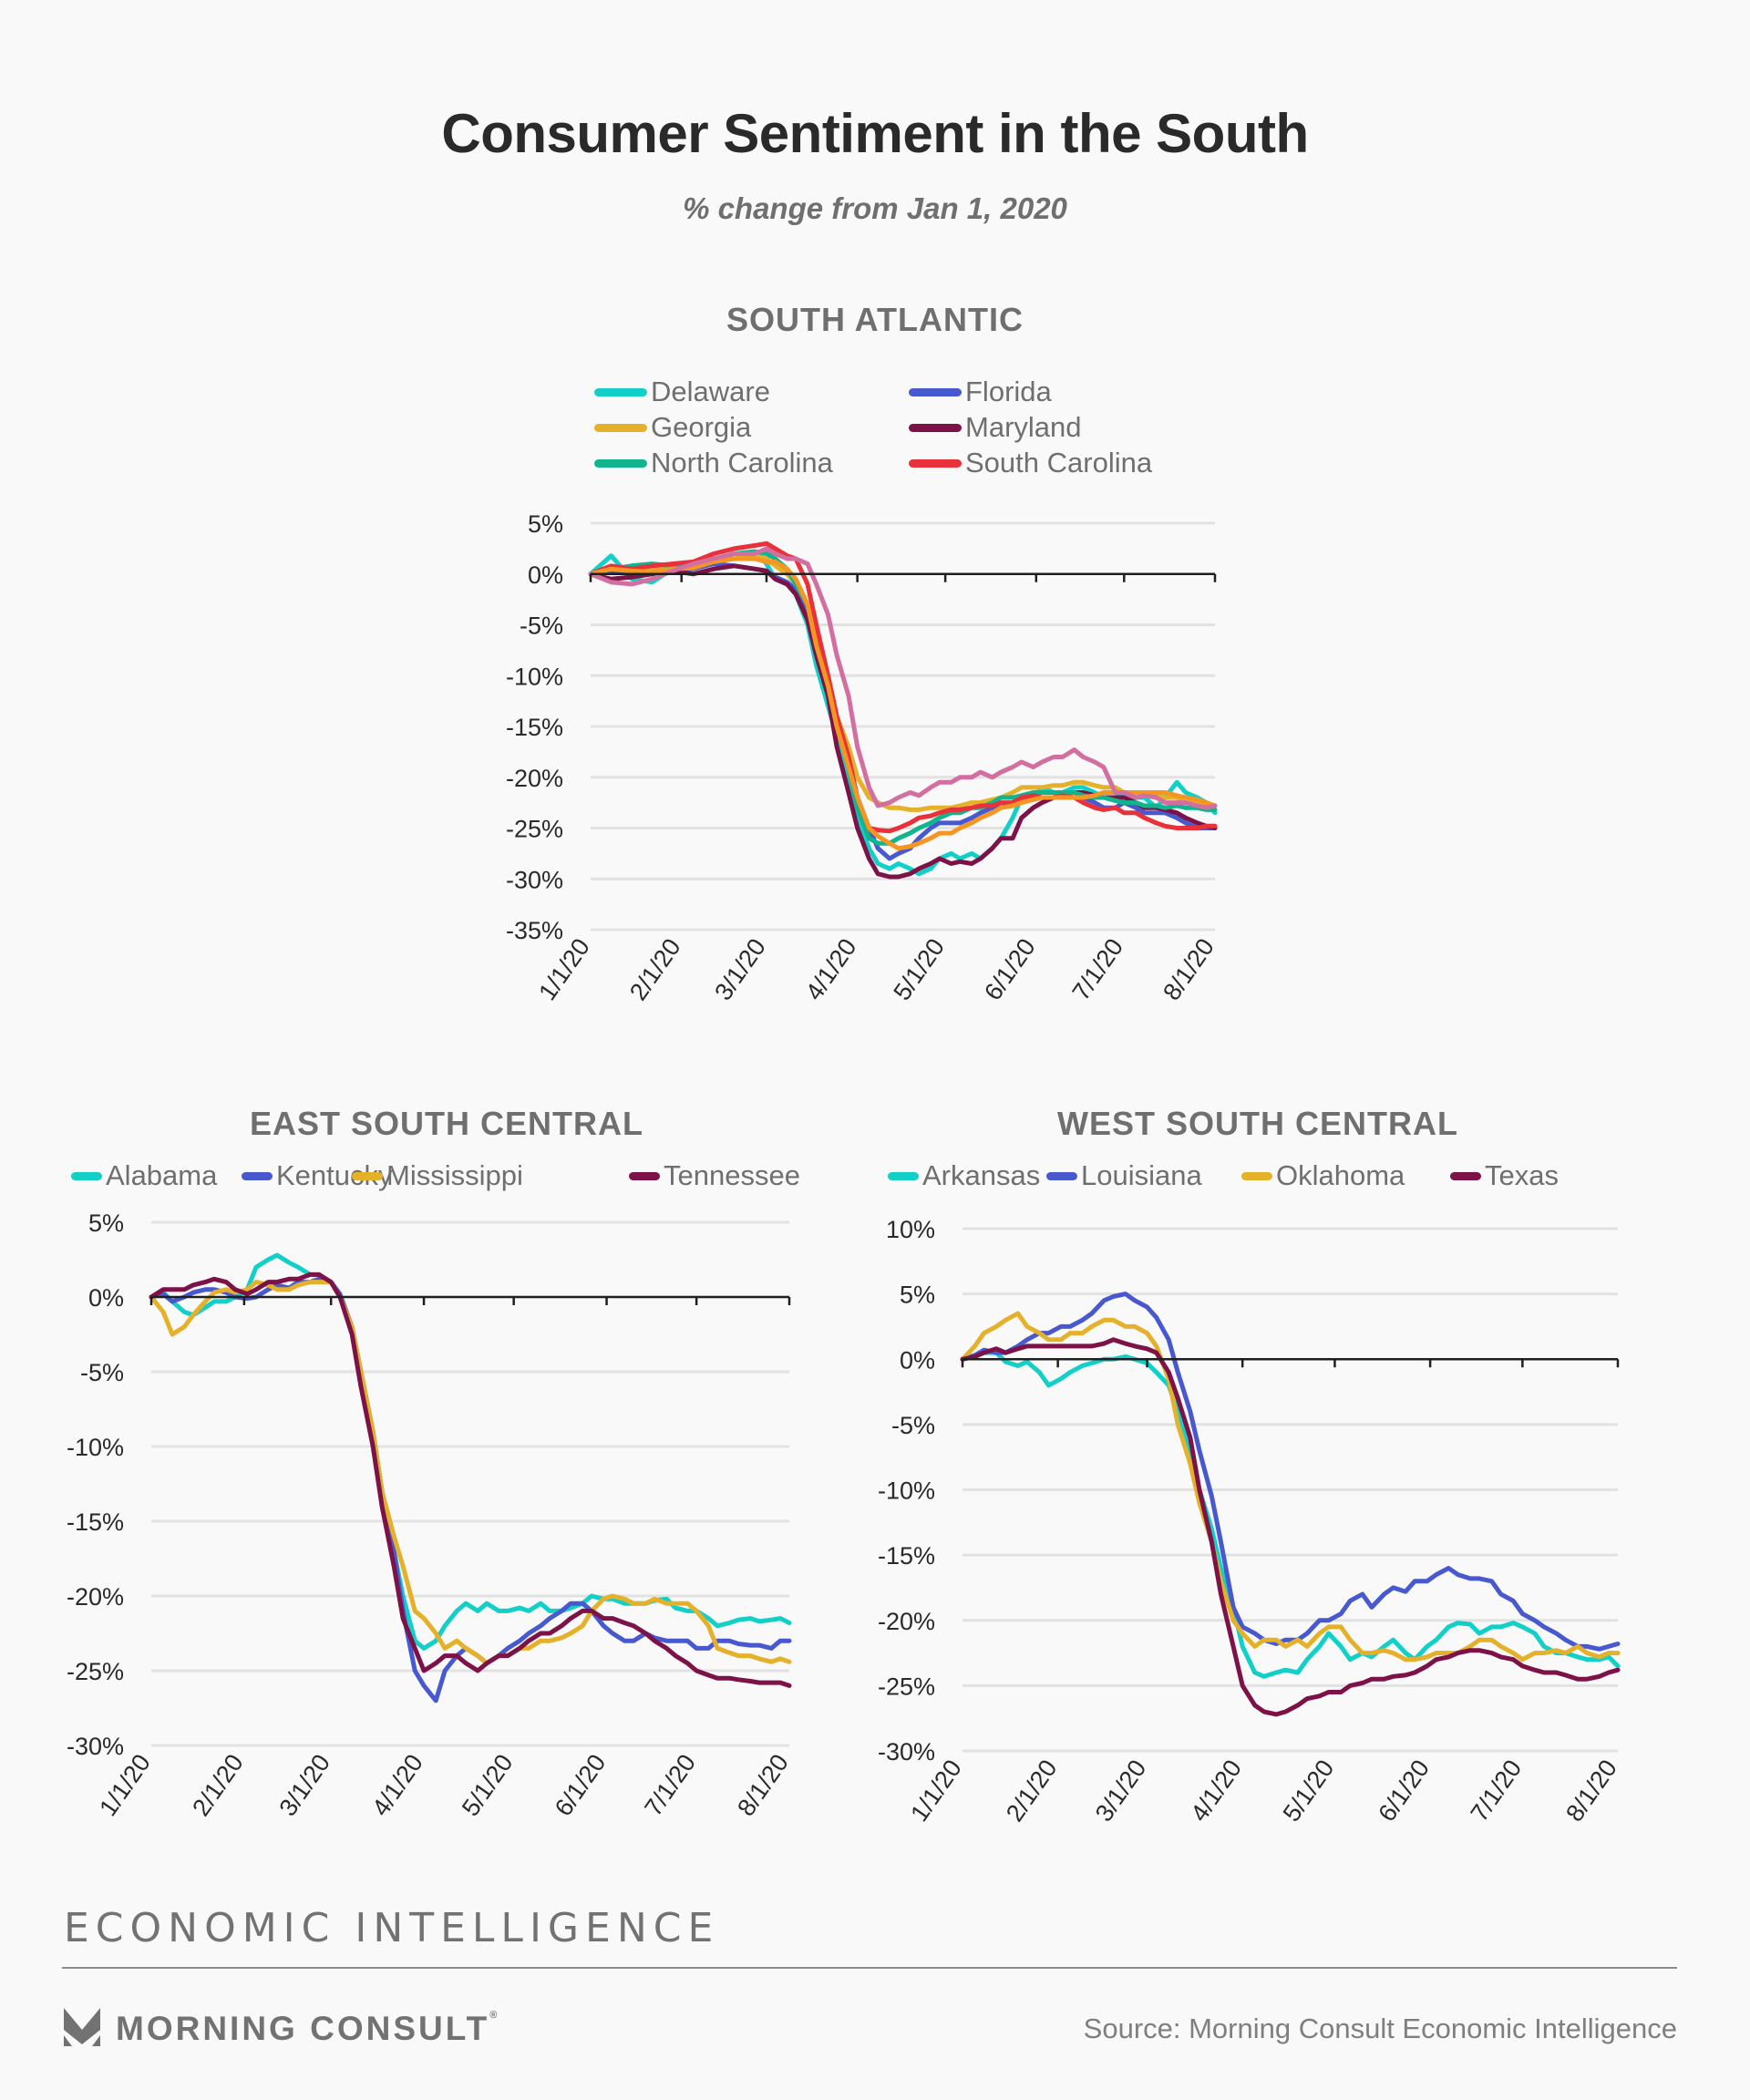 This screenshot has width=1750, height=2100. Describe the element at coordinates (903, 683) in the screenshot. I see `series-line-georgia` at that location.